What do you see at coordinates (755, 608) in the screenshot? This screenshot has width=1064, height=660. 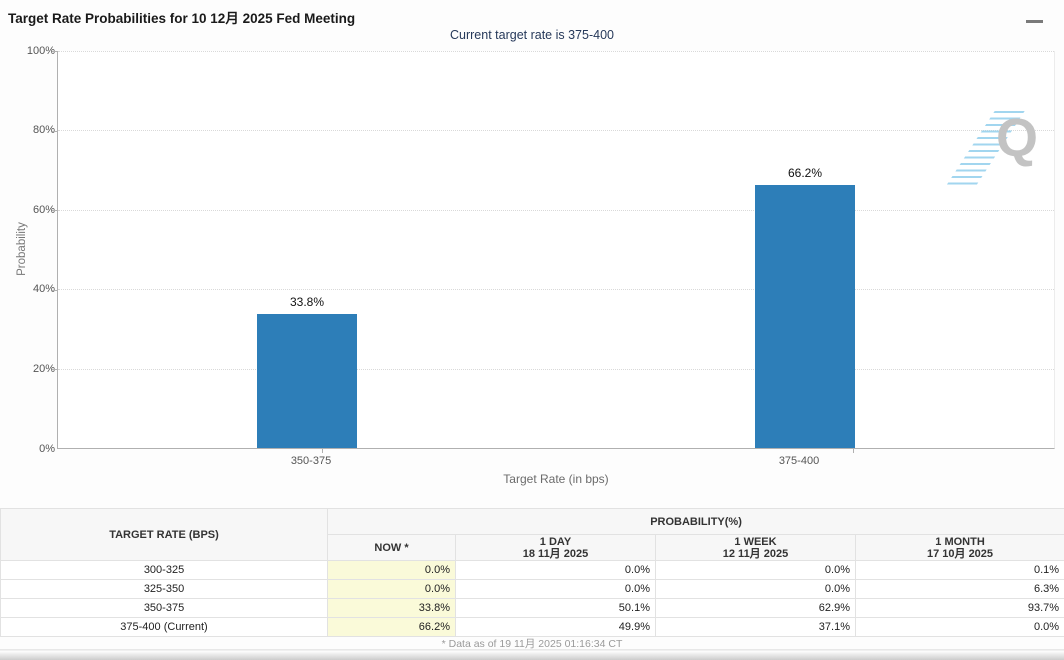 I see `week-cell: 62.9%` at bounding box center [755, 608].